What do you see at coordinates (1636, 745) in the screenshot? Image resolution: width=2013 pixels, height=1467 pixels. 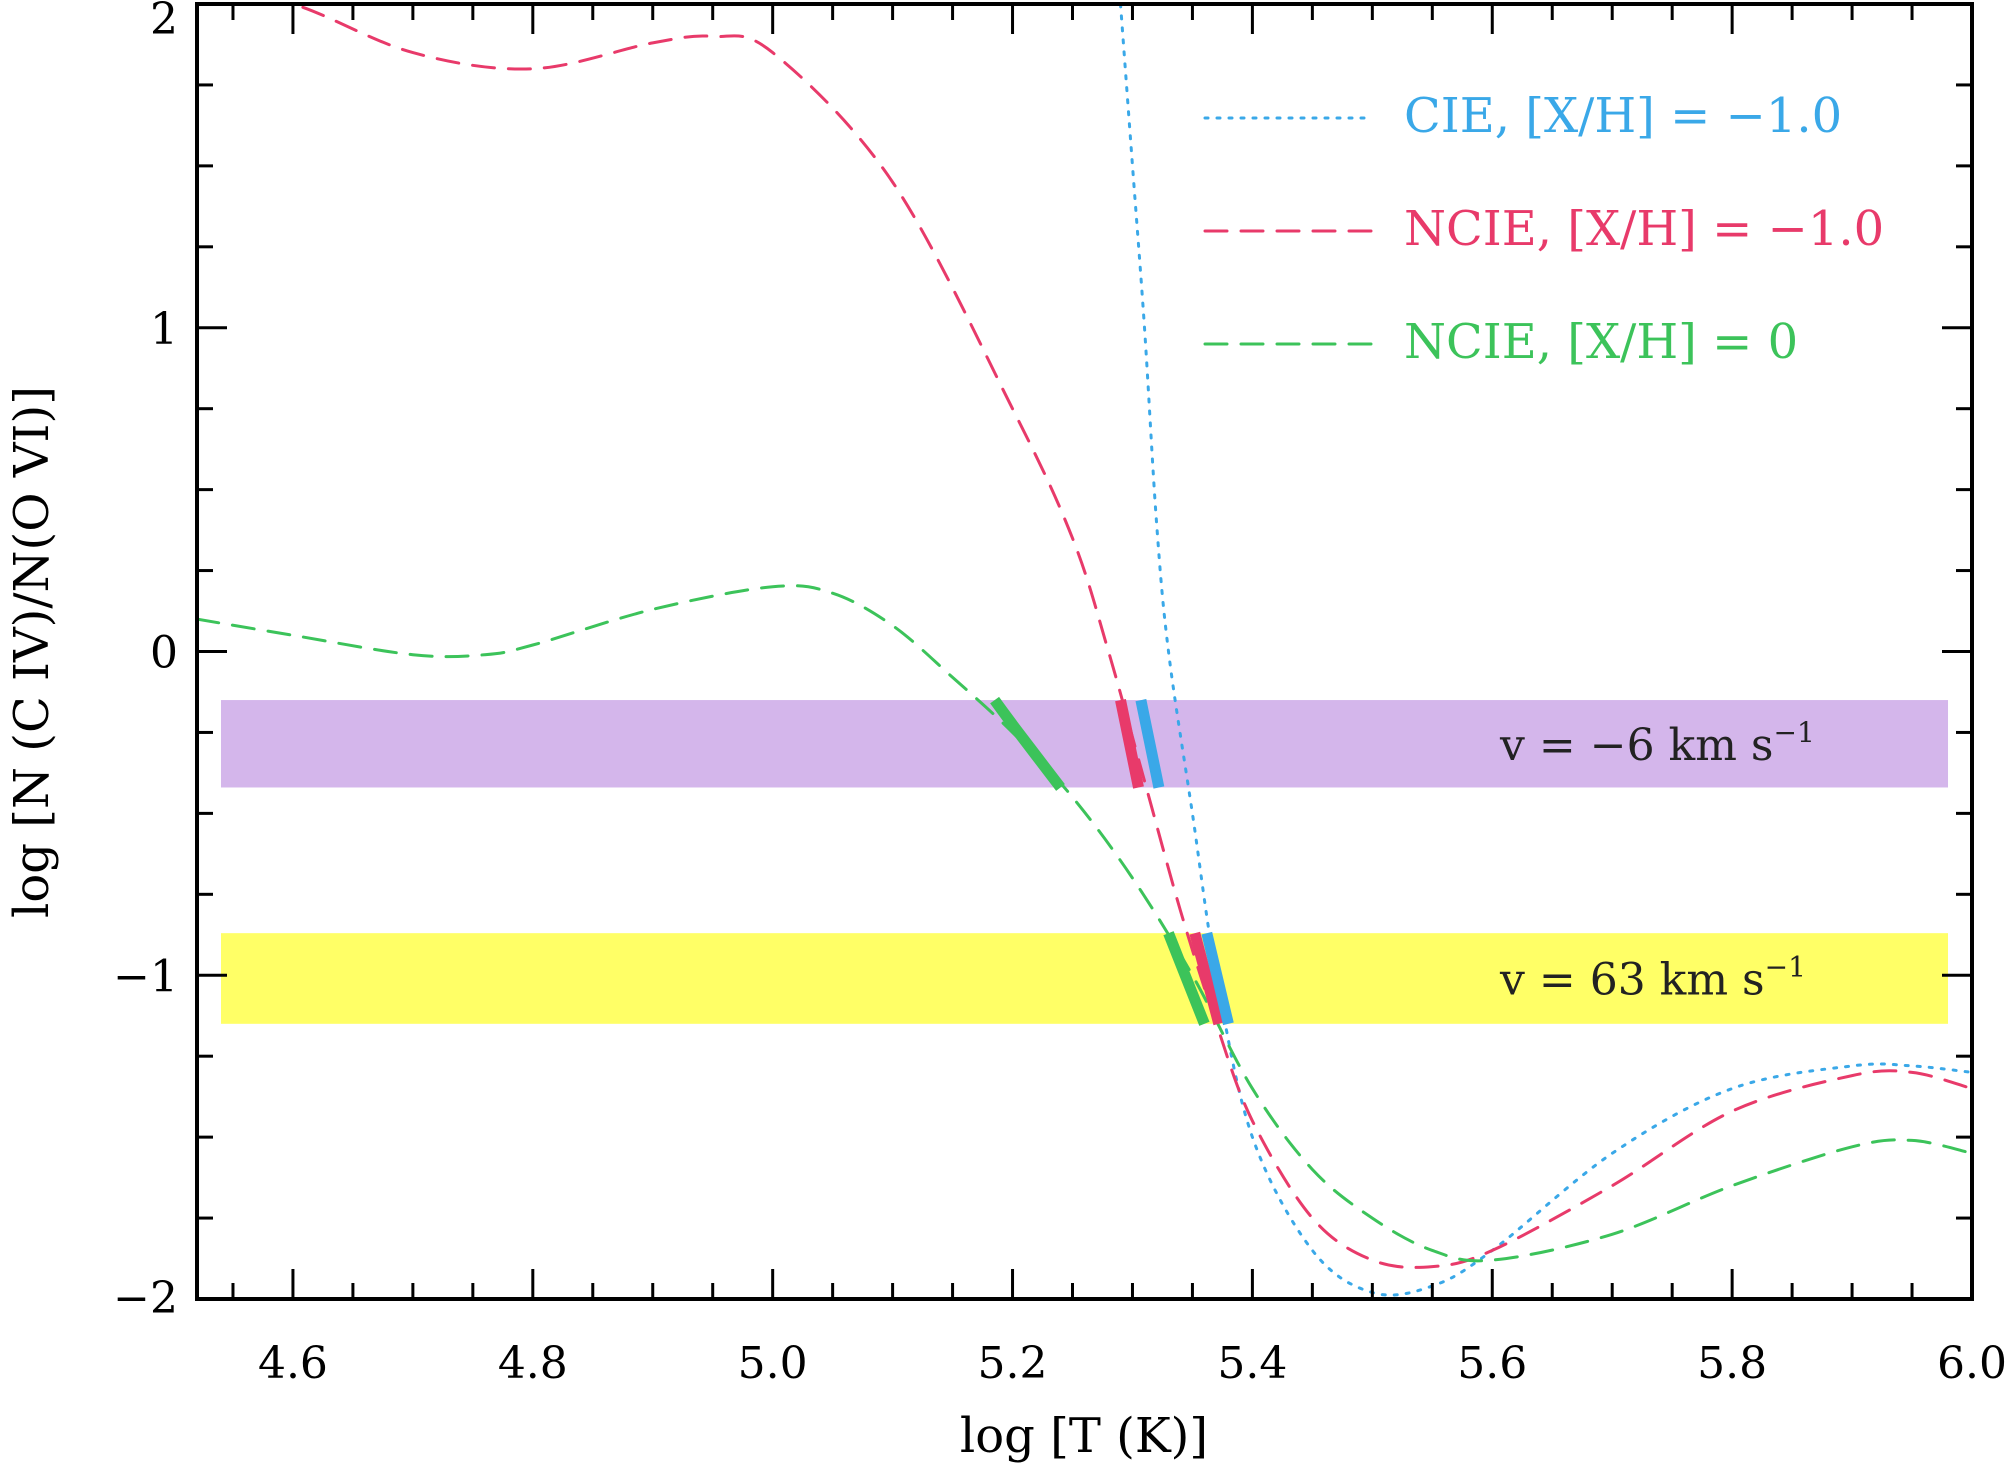 I see `band-label-text: v = −6 km s` at bounding box center [1636, 745].